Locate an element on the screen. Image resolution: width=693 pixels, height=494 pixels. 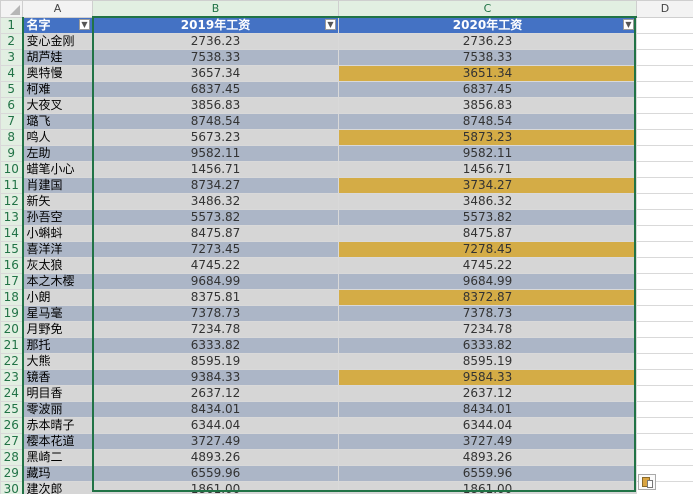
salary-2019-cell: 1861.00 is located at coordinates (215, 487).